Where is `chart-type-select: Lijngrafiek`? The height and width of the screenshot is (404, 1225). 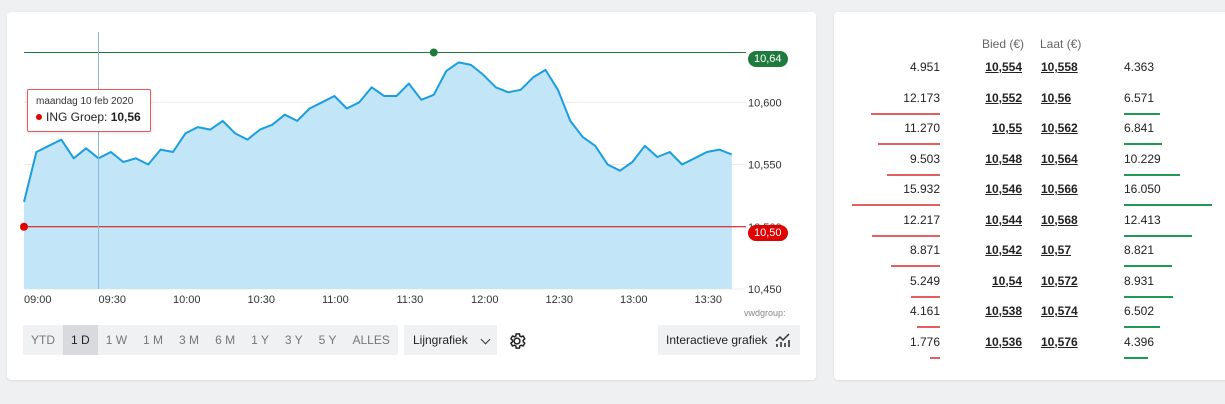
chart-type-select: Lijngrafiek is located at coordinates (450, 340).